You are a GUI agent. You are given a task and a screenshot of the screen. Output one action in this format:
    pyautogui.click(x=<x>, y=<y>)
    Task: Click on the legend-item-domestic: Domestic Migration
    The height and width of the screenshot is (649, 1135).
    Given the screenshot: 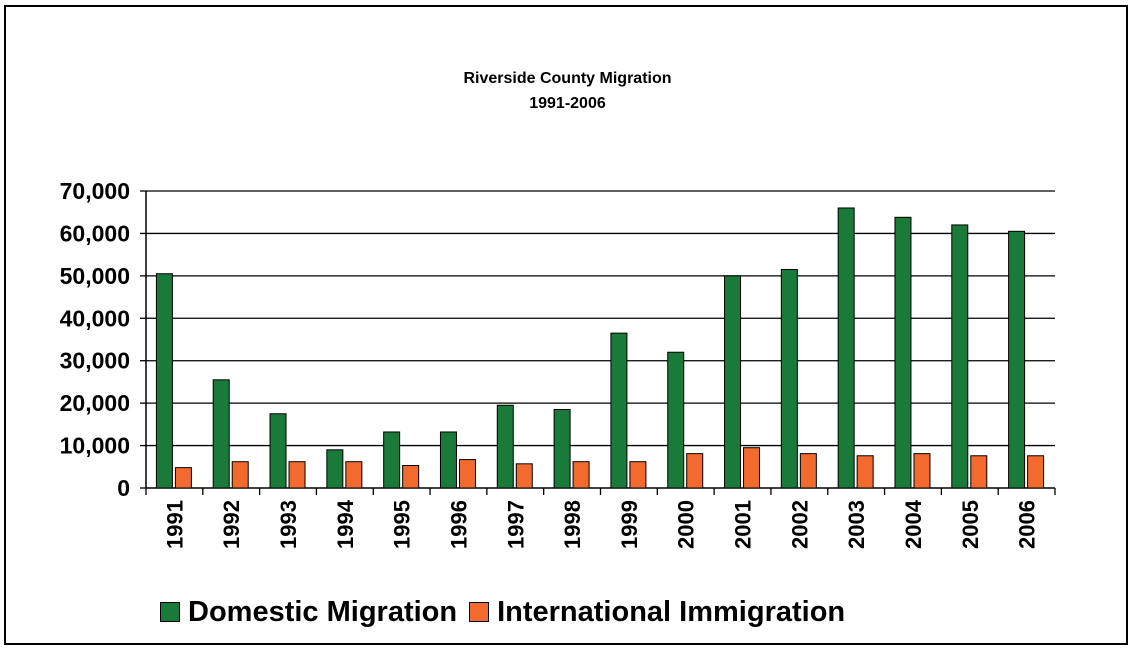 What is the action you would take?
    pyautogui.click(x=308, y=612)
    